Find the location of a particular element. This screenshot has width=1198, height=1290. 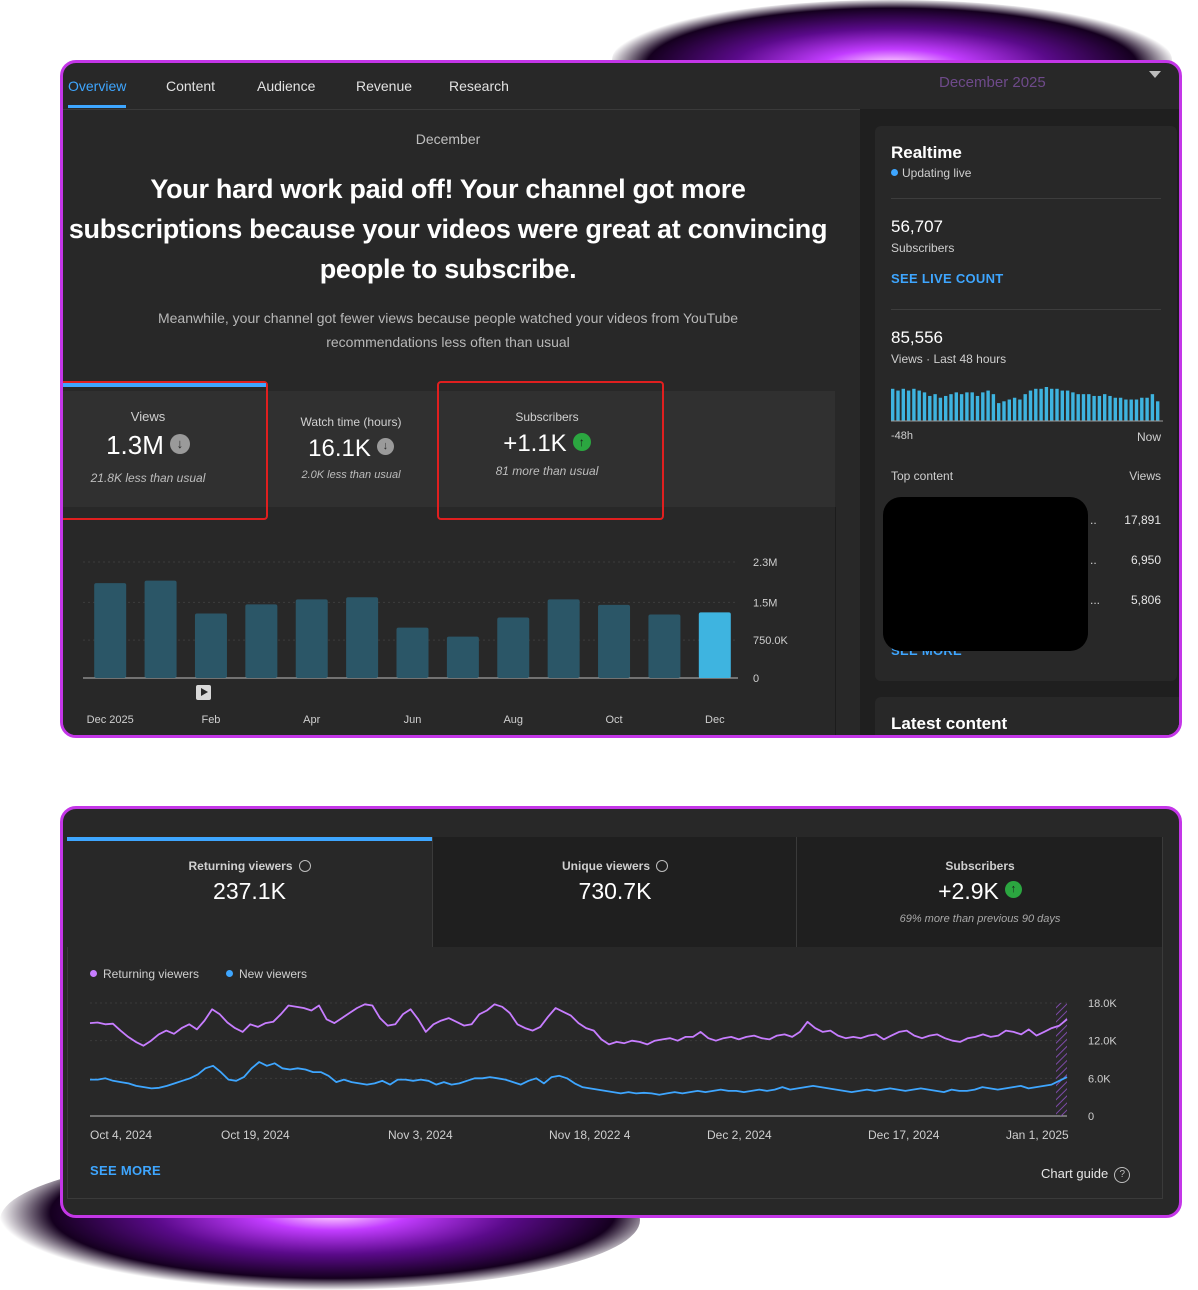

tab-research: Research is located at coordinates (479, 86).